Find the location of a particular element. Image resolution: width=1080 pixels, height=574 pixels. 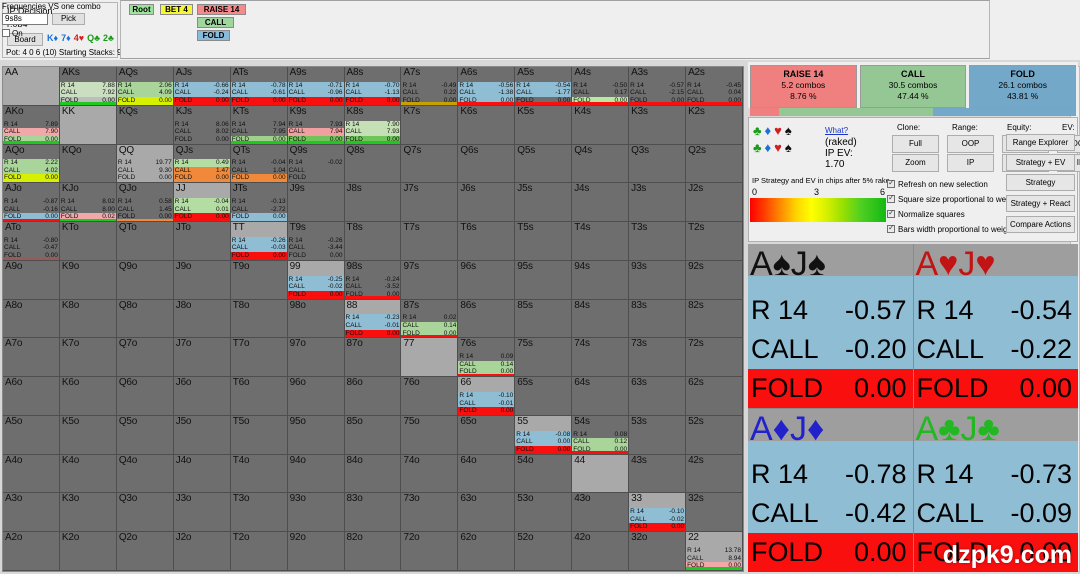

matrix-cell: 54s R 14 0.08 CALL 0.12 FOLD 0.00 is located at coordinates (601, 435).